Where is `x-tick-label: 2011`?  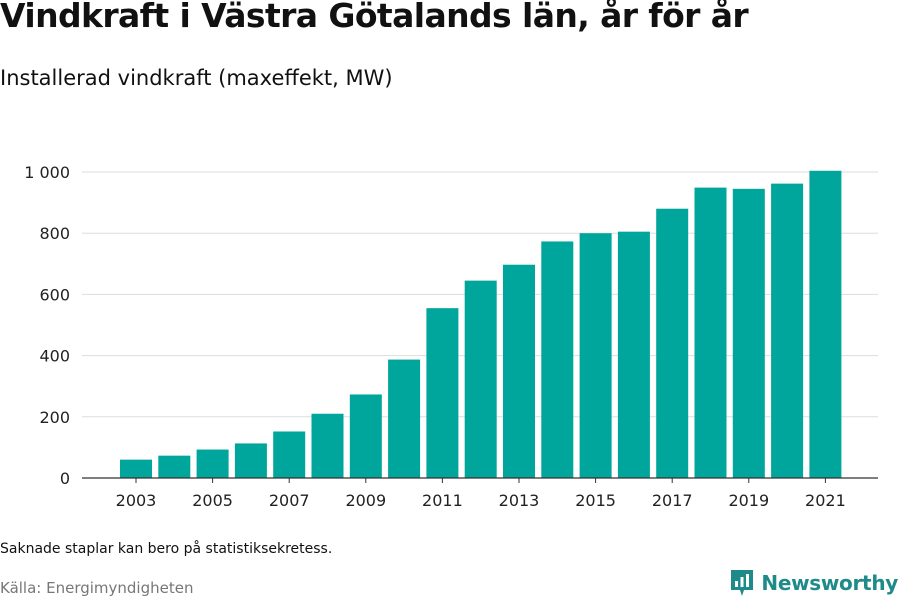 x-tick-label: 2011 is located at coordinates (442, 500).